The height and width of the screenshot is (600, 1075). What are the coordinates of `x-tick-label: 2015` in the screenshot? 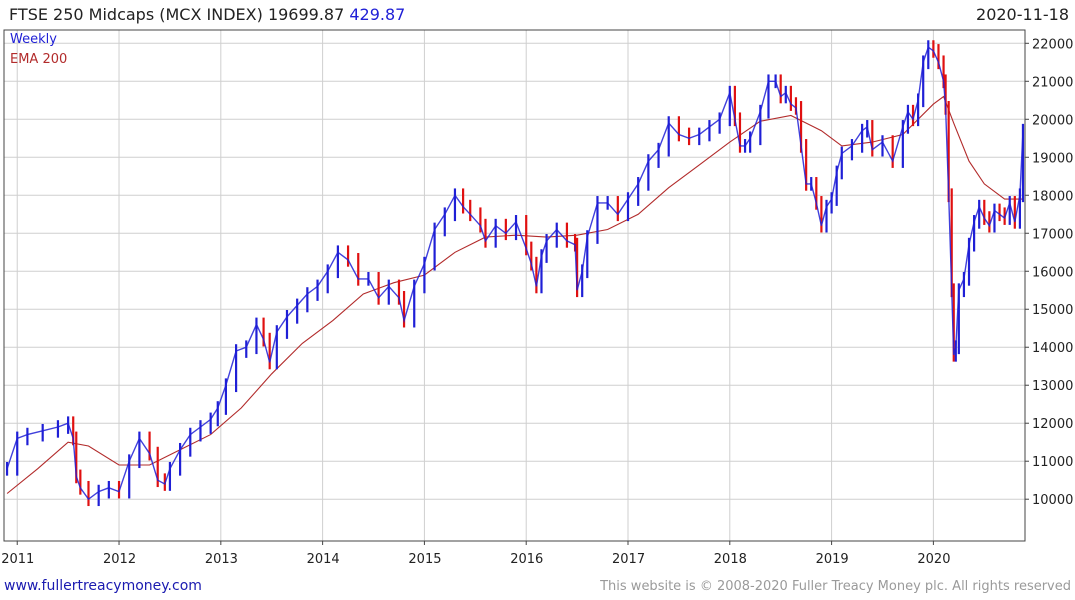 It's located at (424, 559).